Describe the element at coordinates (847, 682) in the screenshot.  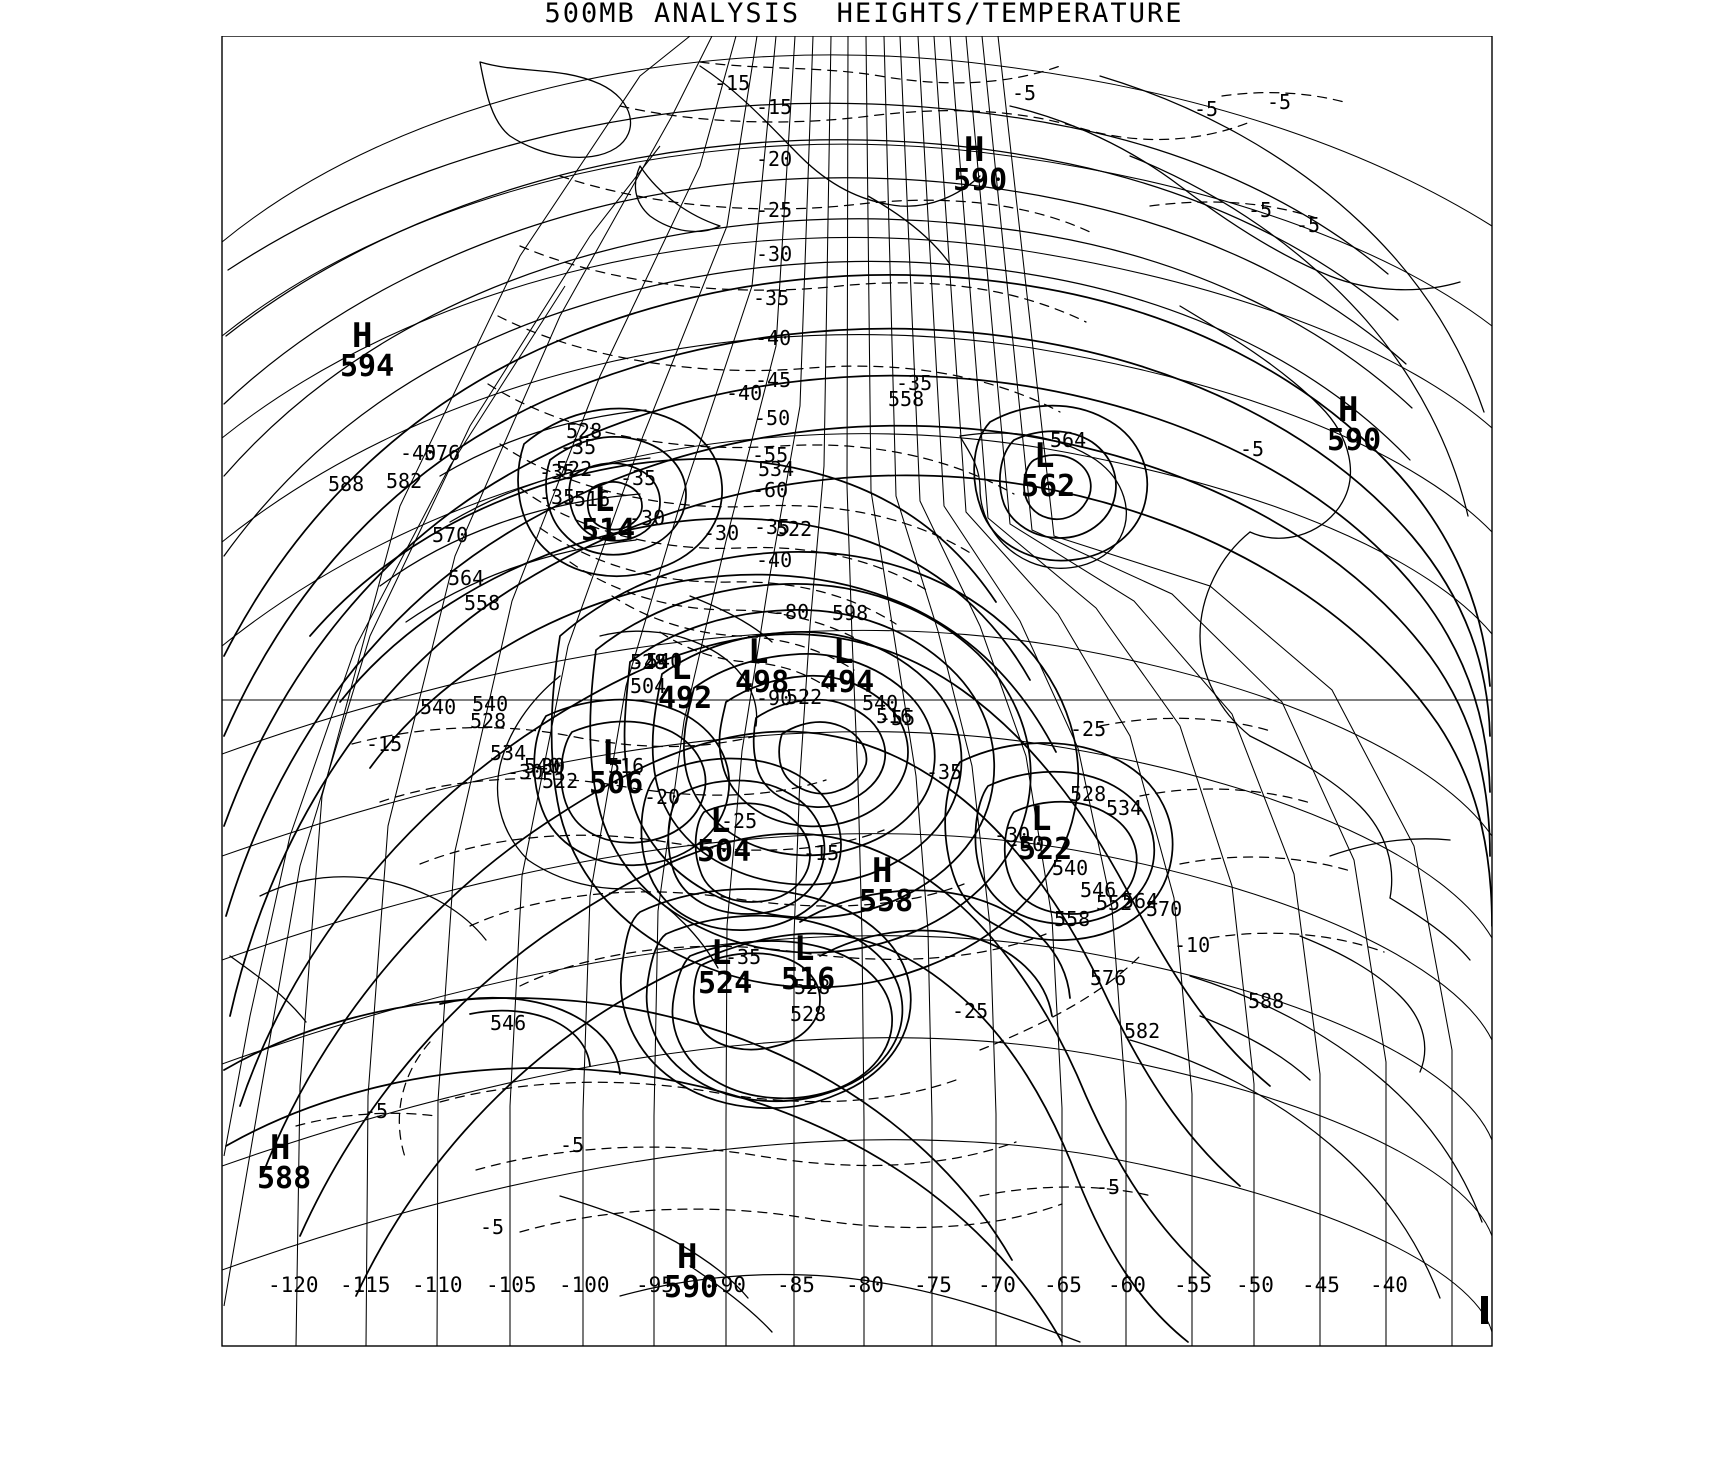
I see `svg-text: 494` at that location.